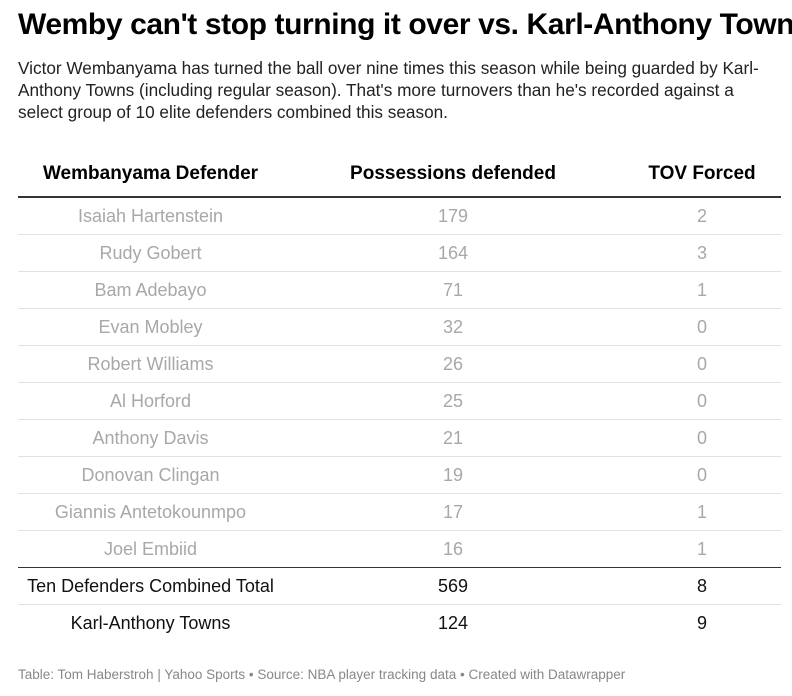 The width and height of the screenshot is (792, 696). What do you see at coordinates (702, 175) in the screenshot?
I see `header-tov-forced: TOV Forced` at bounding box center [702, 175].